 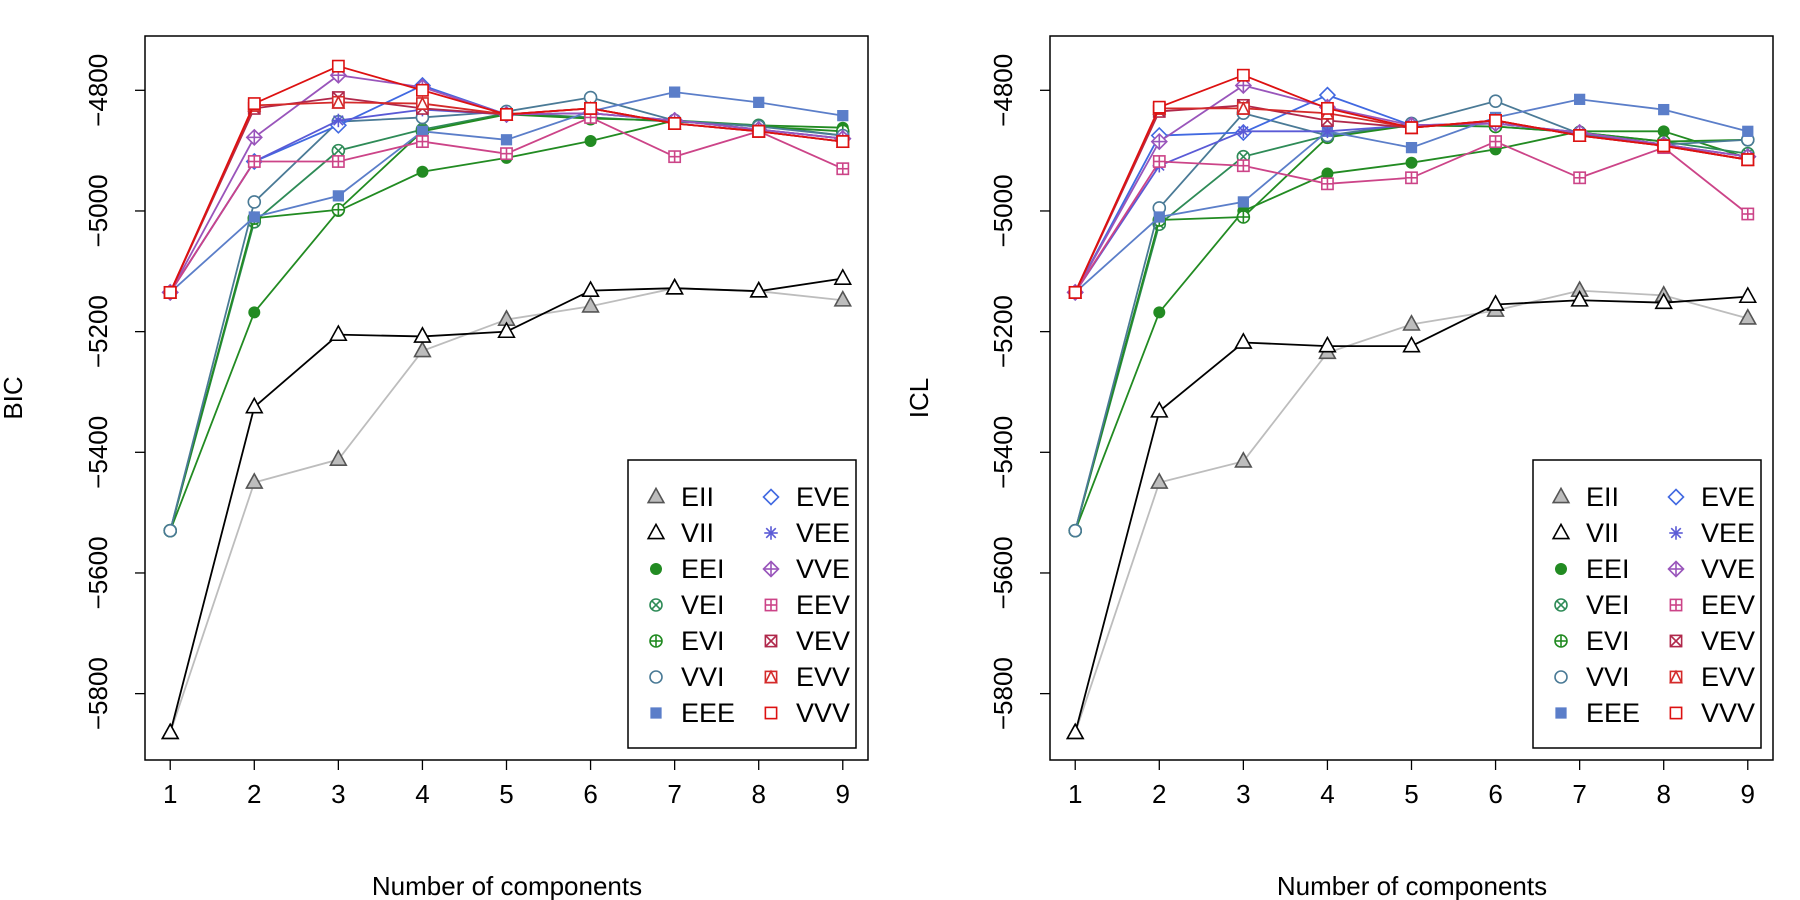 I want to click on x-tick-label: 9, so click(x=843, y=794).